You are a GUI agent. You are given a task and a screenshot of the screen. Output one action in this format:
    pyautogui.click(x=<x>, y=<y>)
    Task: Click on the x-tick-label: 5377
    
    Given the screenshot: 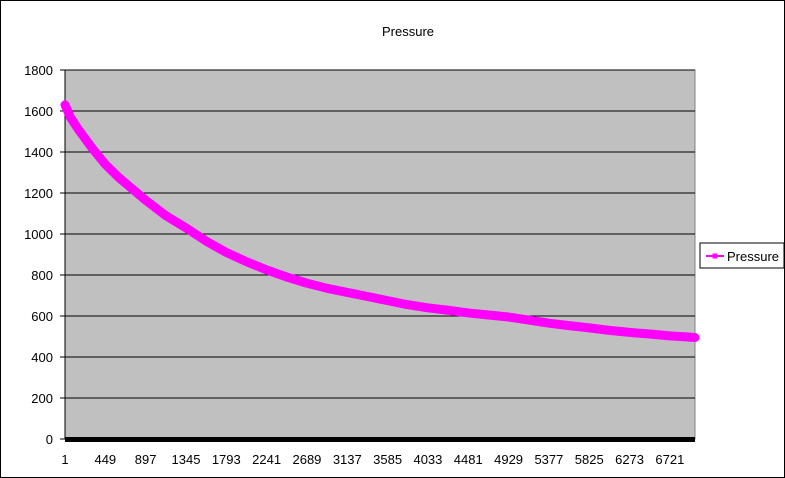 What is the action you would take?
    pyautogui.click(x=548, y=459)
    